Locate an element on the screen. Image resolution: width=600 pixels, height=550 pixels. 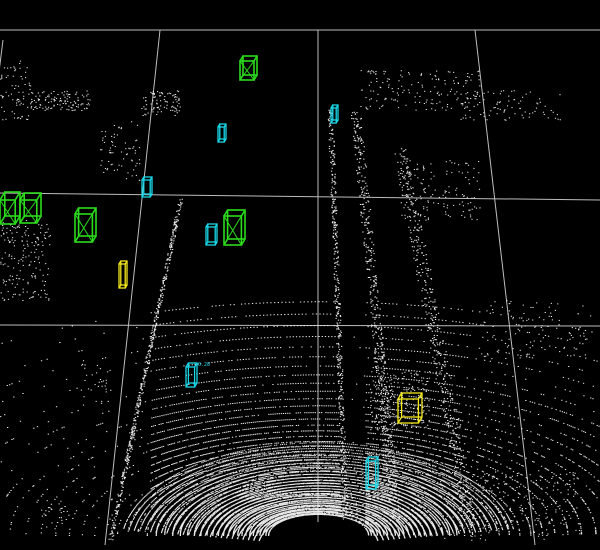
detection-score-label: 0.28 is located at coordinates (204, 365).